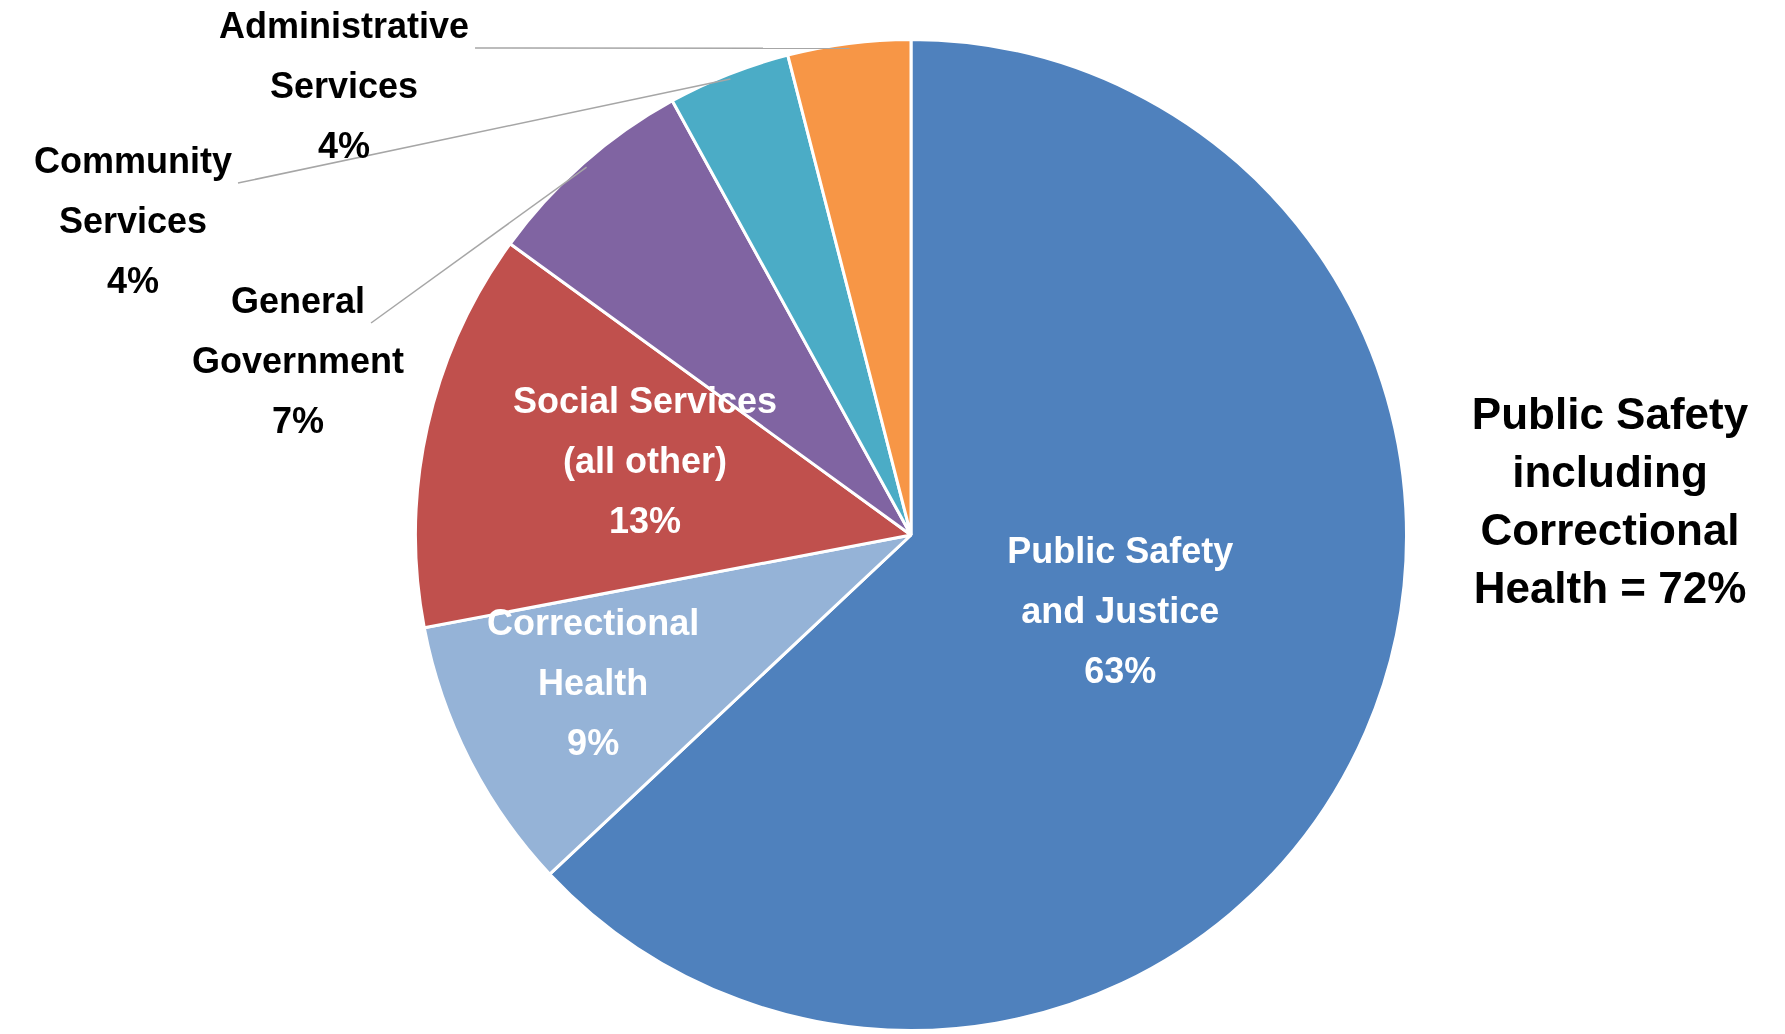  What do you see at coordinates (1120, 581) in the screenshot?
I see `slice-label: Public Safety and Justice` at bounding box center [1120, 581].